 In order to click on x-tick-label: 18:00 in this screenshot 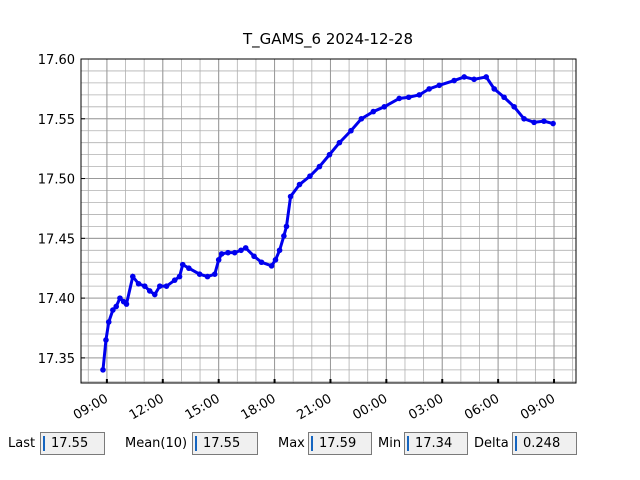, I will do `click(259, 407)`.